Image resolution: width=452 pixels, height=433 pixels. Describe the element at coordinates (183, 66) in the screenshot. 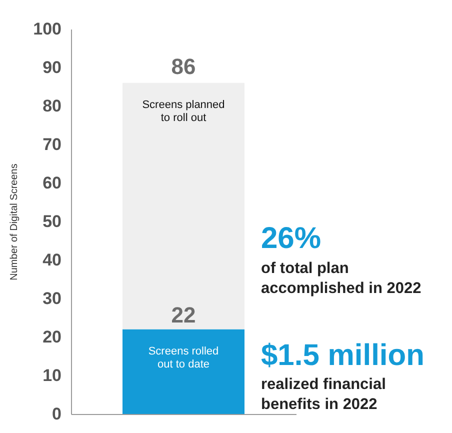

I see `total-label: 86` at that location.